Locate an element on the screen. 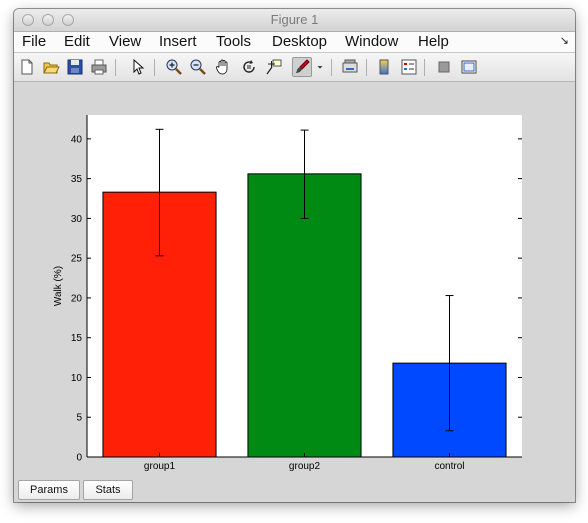  hide-plot-tools-icon is located at coordinates (444, 67).